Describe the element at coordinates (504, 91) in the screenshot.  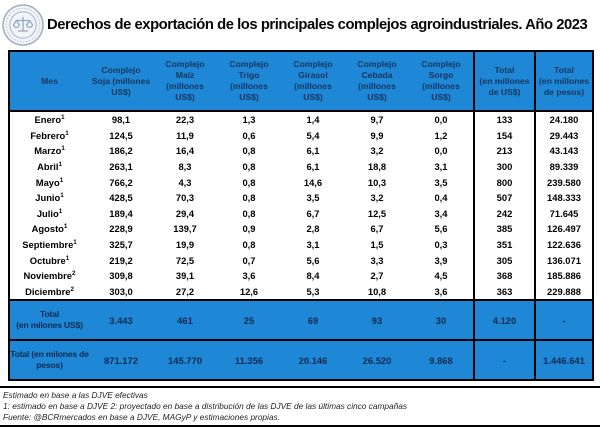
I see `header-line: de US$)` at that location.